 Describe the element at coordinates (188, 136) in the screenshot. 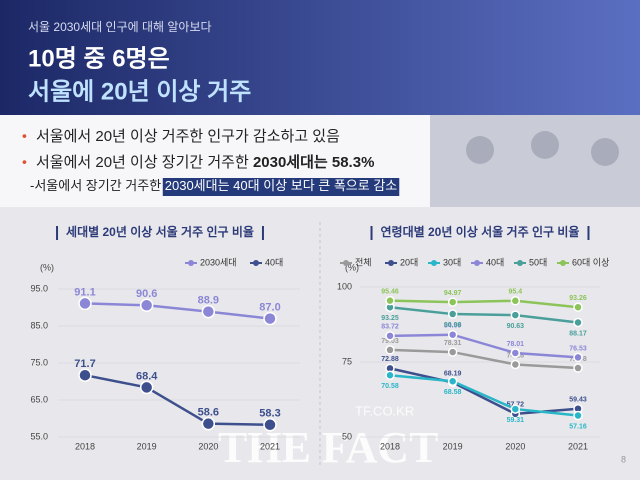

I see `bullet: 서울에서 20년 이상 거주한 인구가 감소하고 있음` at that location.